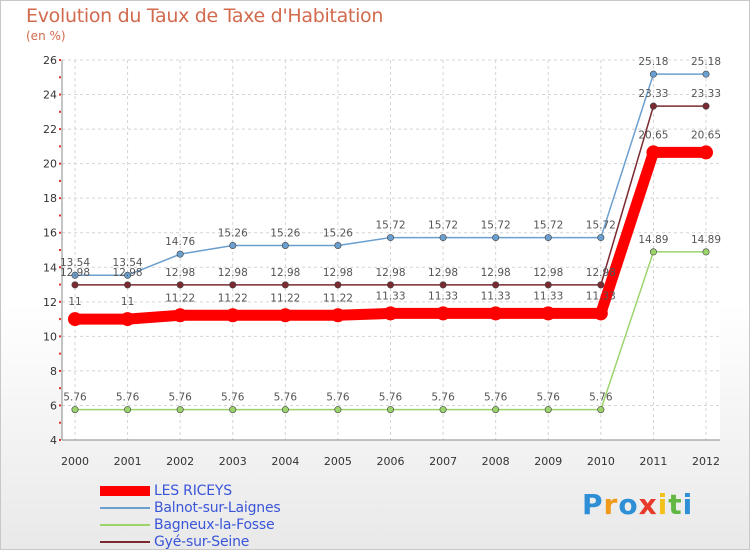  I want to click on proxiti-logo: Proxiti, so click(637, 504).